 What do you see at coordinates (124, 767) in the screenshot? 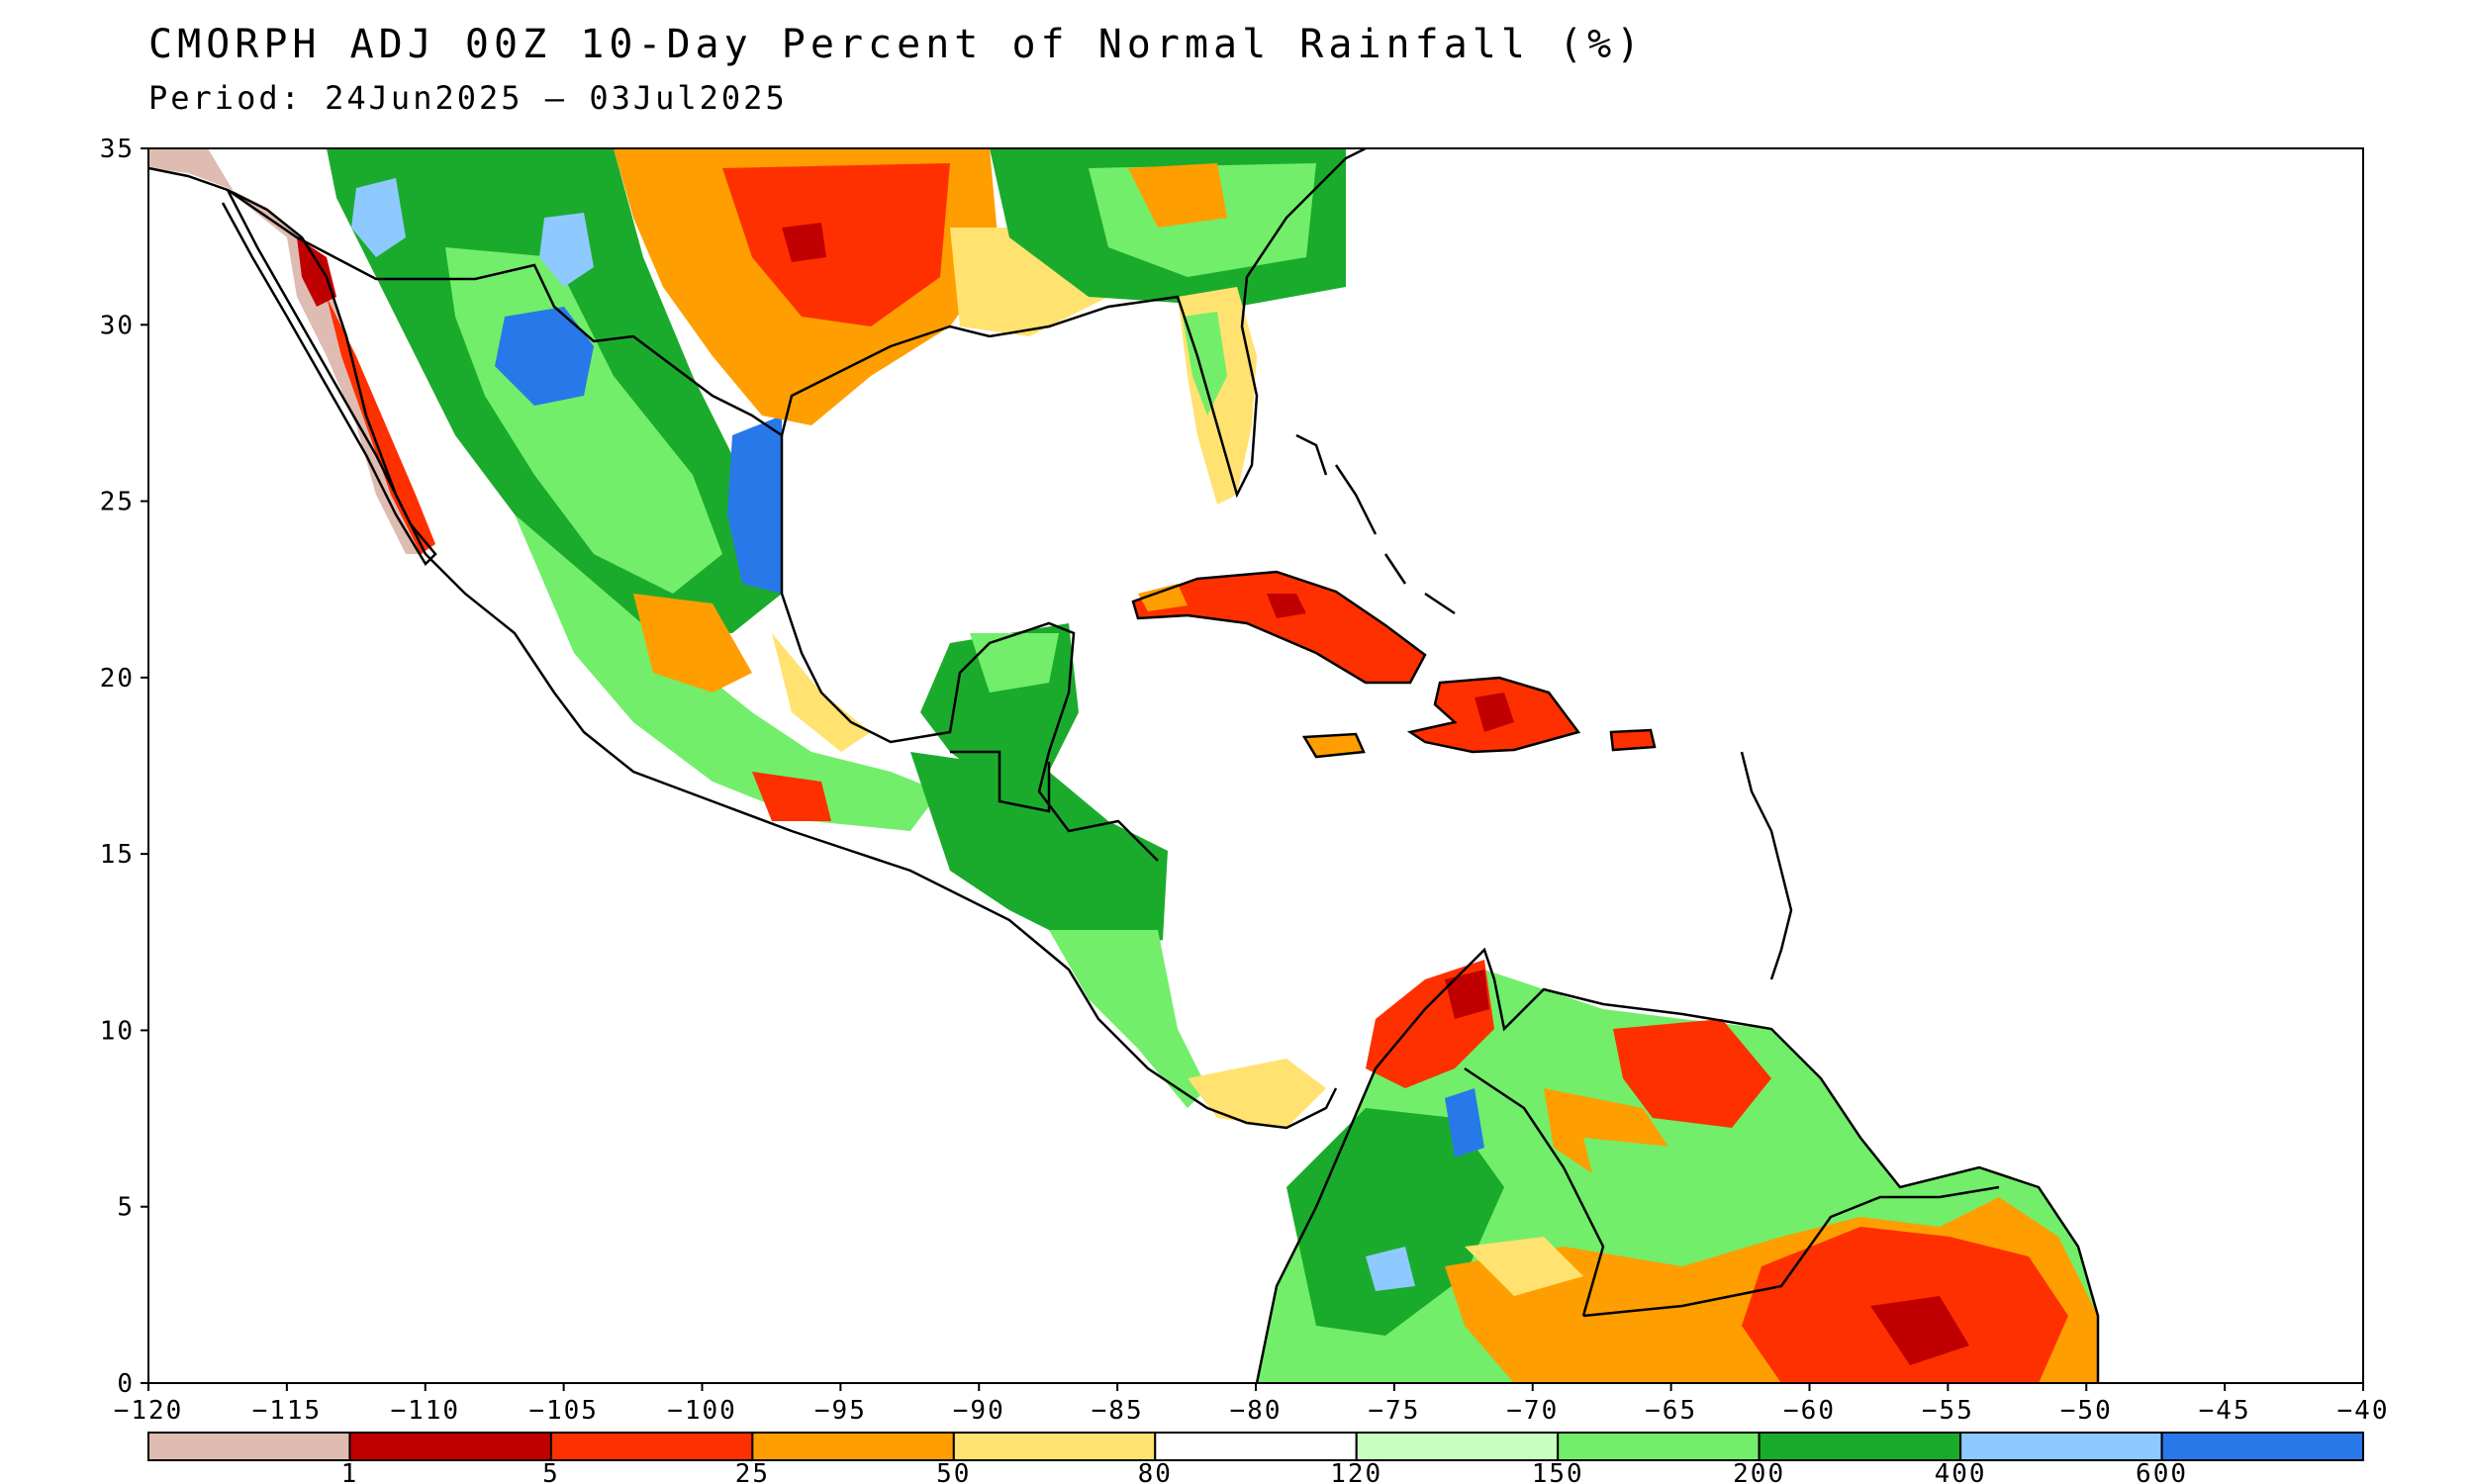
I see `latitude-axis: 0 5 10 15 20 25 30 35` at bounding box center [124, 767].